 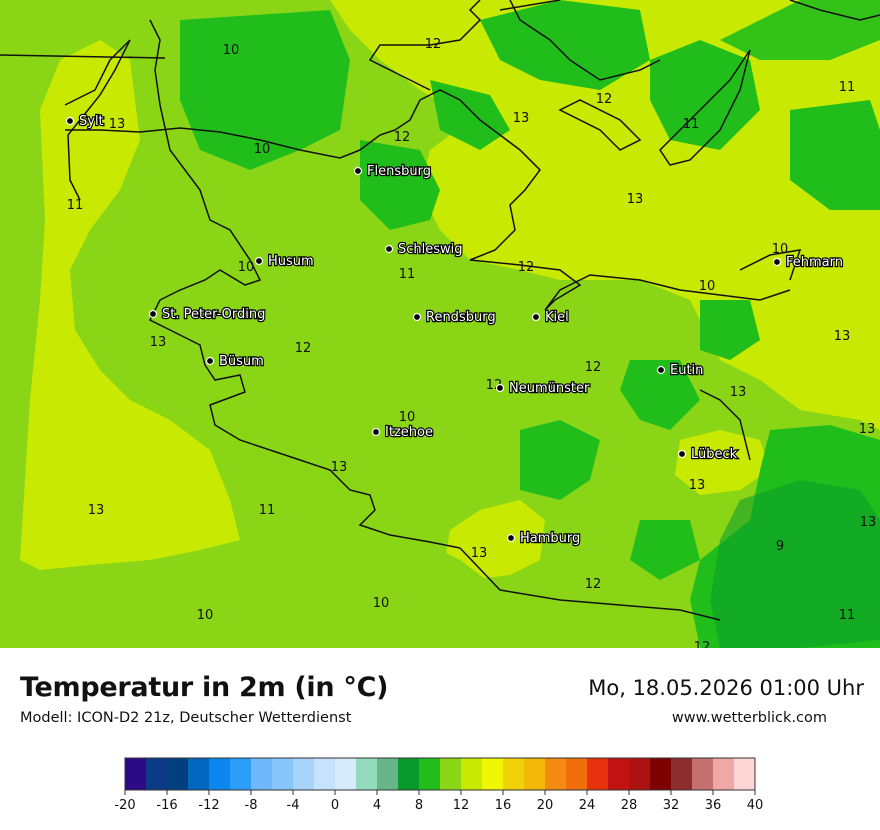 I want to click on city-label: Schleswig, so click(x=430, y=249).